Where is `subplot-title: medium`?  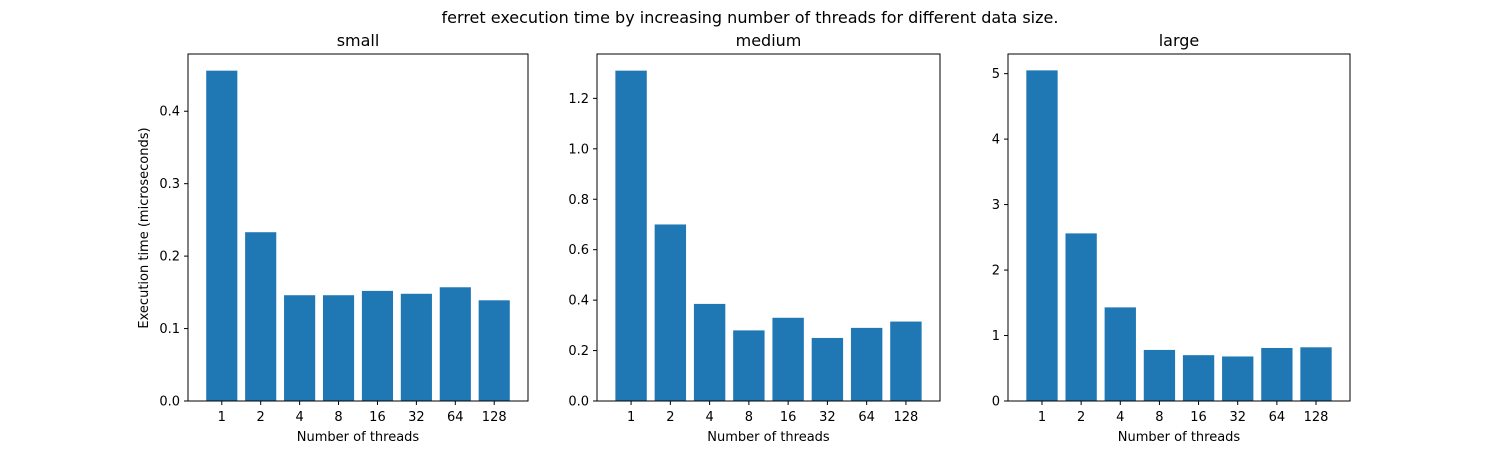 subplot-title: medium is located at coordinates (769, 40).